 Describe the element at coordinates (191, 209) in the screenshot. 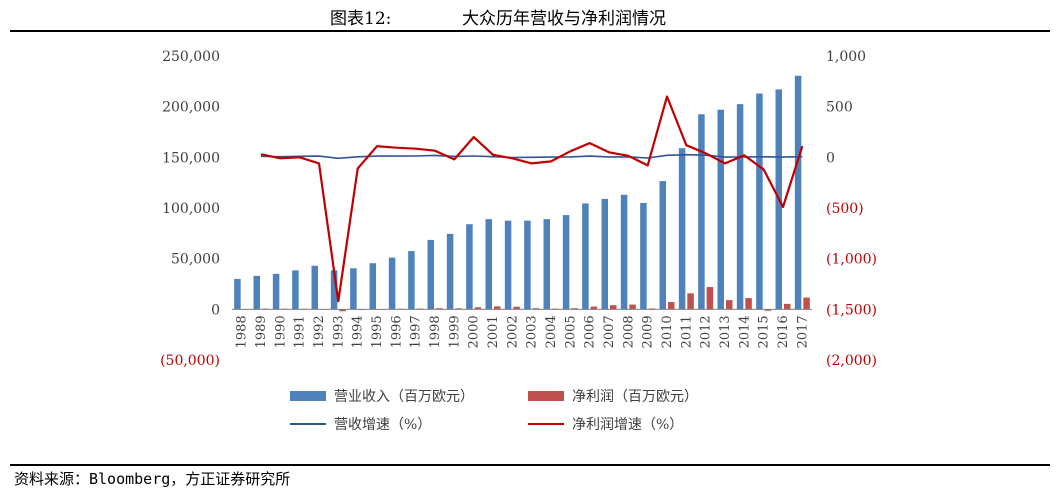

I see `left-tick-label: 100,000` at that location.